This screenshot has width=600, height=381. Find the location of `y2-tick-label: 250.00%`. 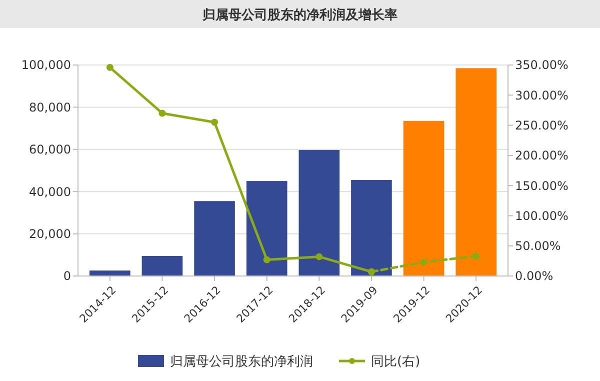

y2-tick-label: 250.00% is located at coordinates (541, 125).